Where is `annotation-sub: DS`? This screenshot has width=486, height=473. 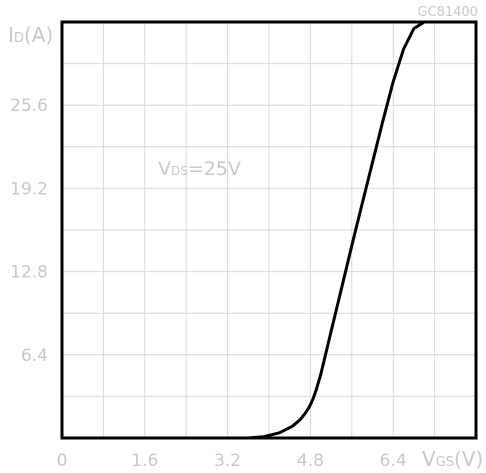
annotation-sub: DS is located at coordinates (179, 171).